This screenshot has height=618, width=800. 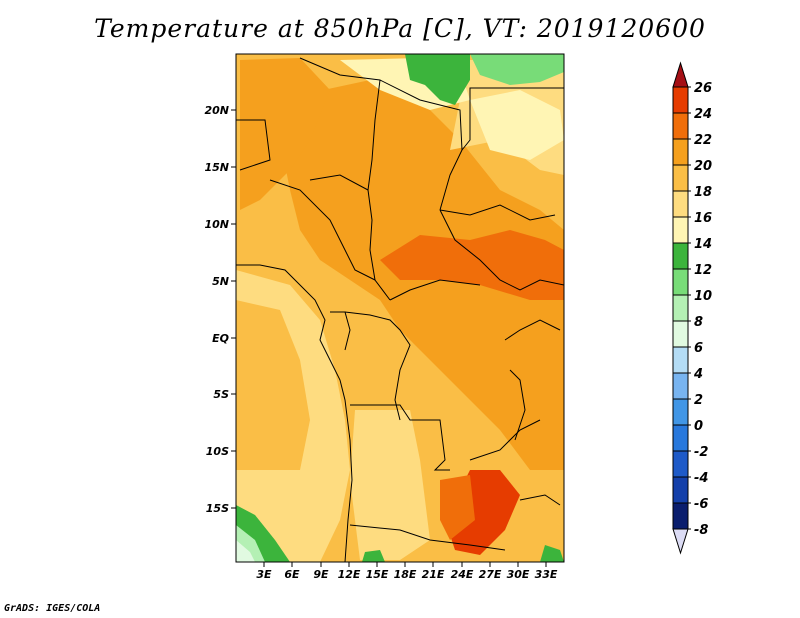 What do you see at coordinates (490, 574) in the screenshot?
I see `lon-label: 27E` at bounding box center [490, 574].